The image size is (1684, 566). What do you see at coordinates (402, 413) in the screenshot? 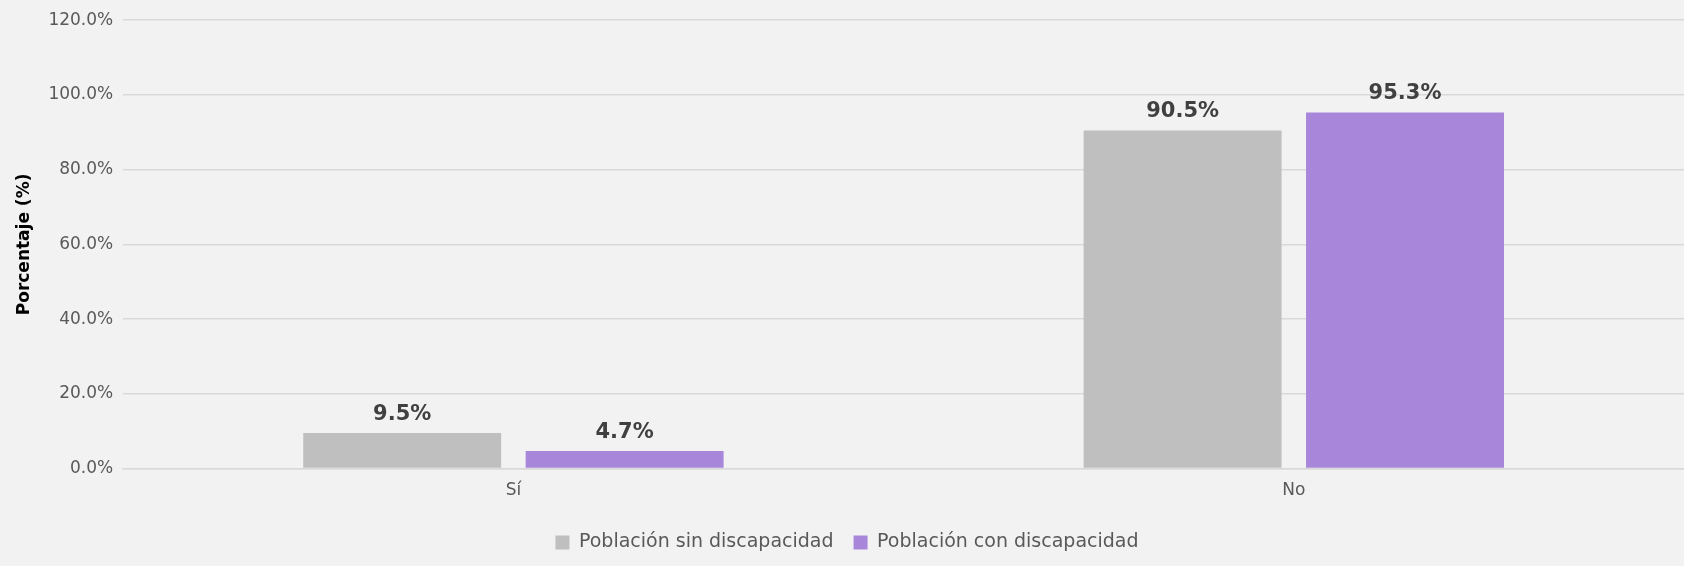
I see `data-label: 9.5%` at bounding box center [402, 413].